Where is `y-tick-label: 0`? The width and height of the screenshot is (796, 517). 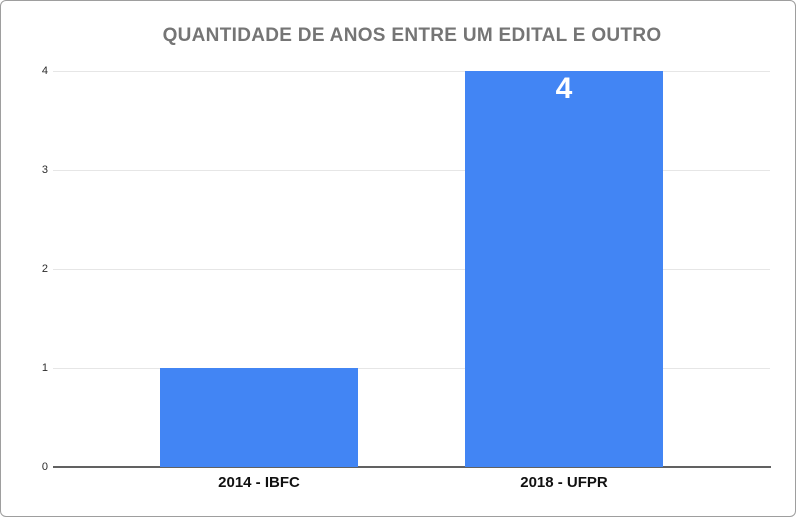
y-tick-label: 0 is located at coordinates (44, 467).